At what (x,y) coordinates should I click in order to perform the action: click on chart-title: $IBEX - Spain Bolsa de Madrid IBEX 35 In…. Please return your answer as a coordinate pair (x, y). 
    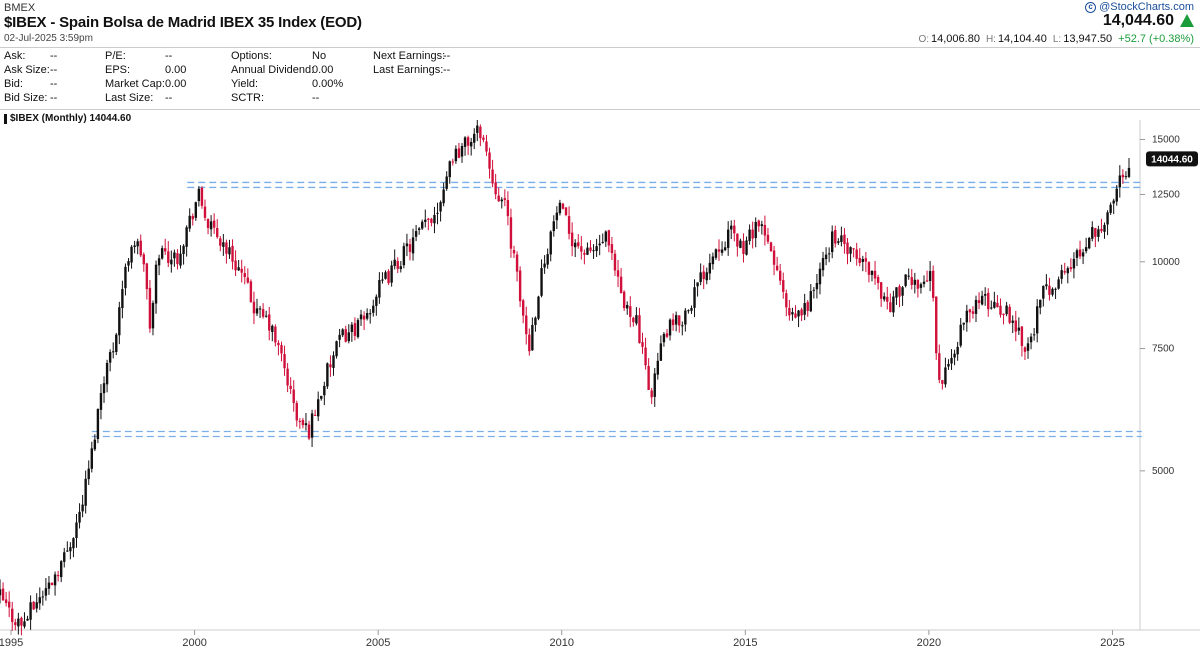
    Looking at the image, I should click on (183, 22).